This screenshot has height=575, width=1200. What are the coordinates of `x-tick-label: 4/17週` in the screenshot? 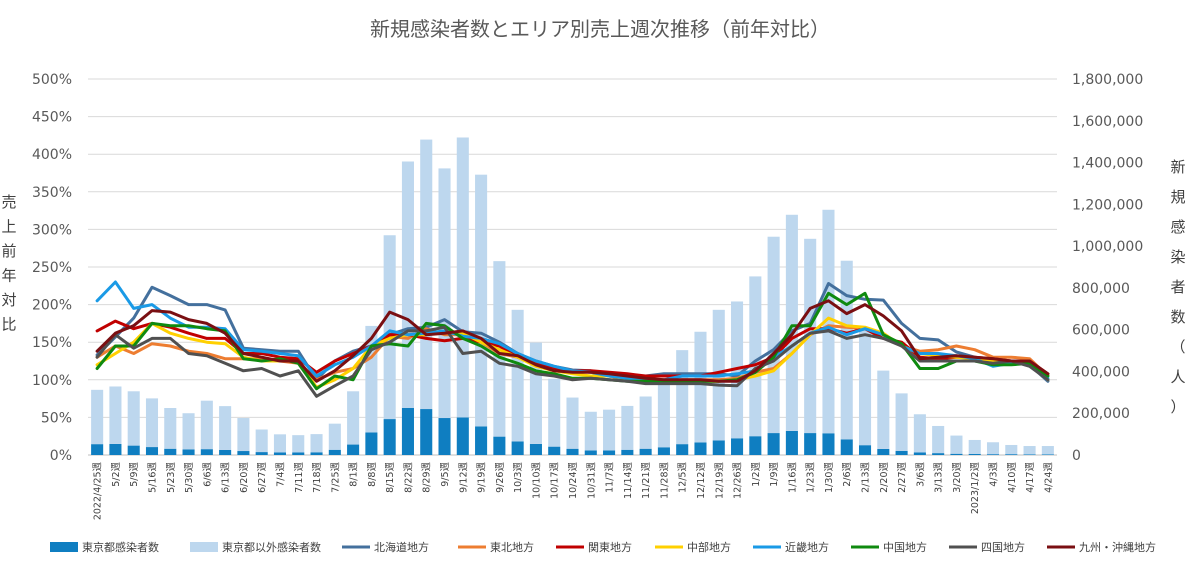 It's located at (1030, 477).